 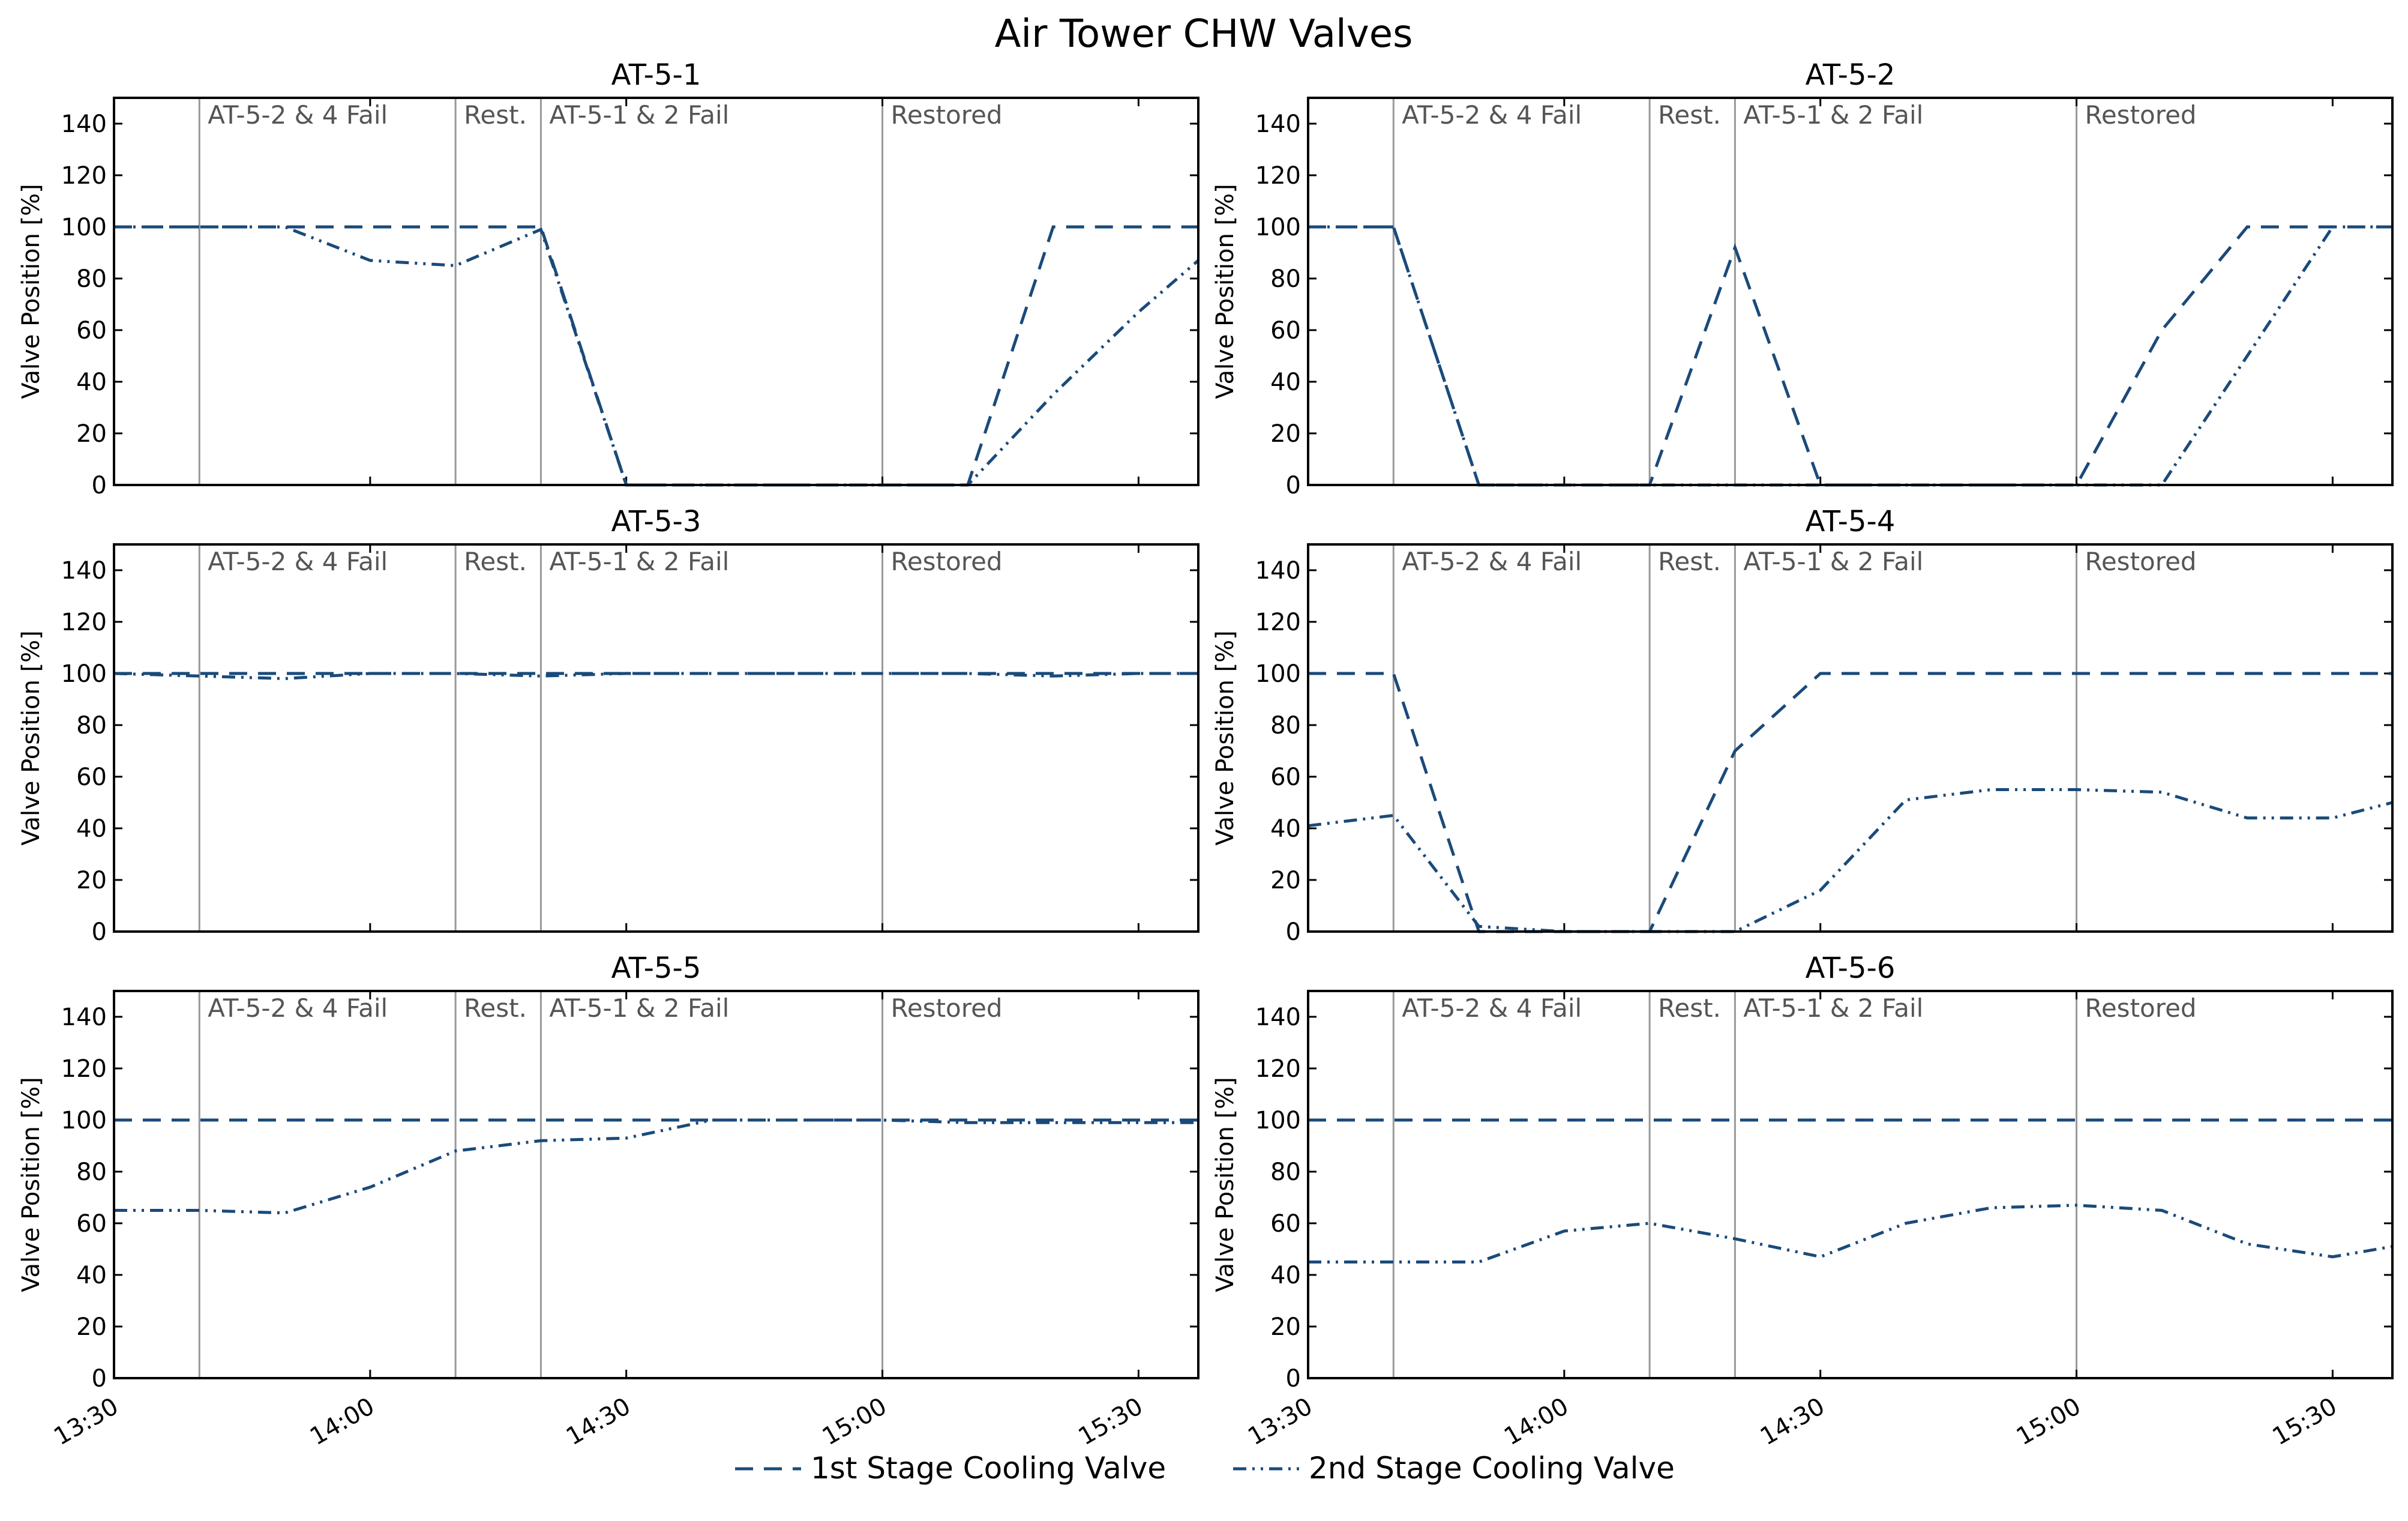 I want to click on subplot-title: AT-5-3, so click(x=656, y=521).